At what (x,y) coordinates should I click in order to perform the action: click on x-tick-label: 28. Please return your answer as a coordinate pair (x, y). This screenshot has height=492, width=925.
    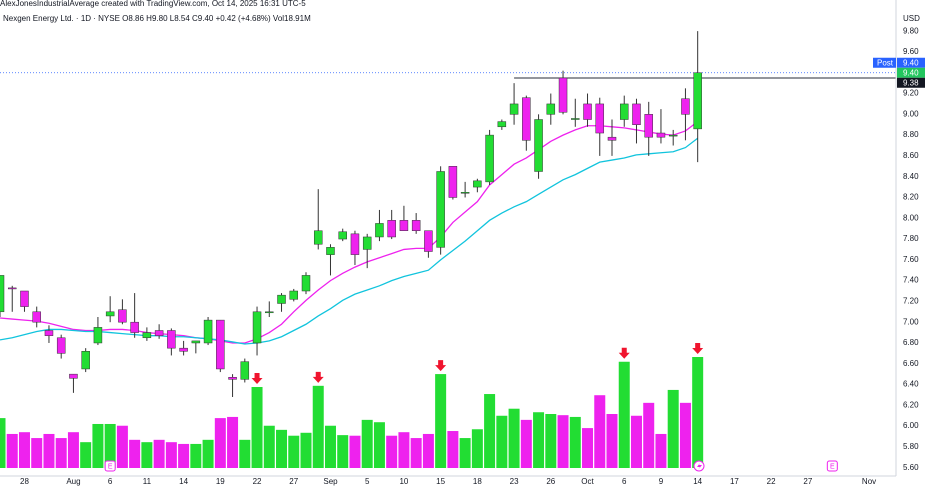
    Looking at the image, I should click on (24, 481).